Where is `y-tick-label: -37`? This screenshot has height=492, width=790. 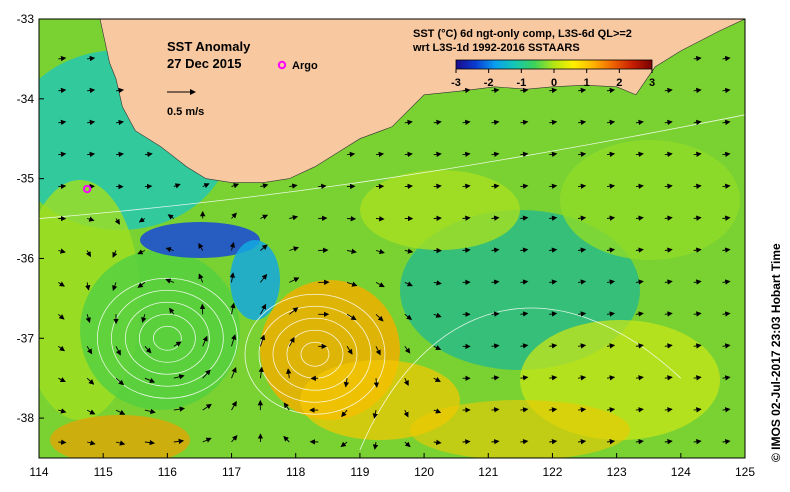
y-tick-label: -37 is located at coordinates (26, 338).